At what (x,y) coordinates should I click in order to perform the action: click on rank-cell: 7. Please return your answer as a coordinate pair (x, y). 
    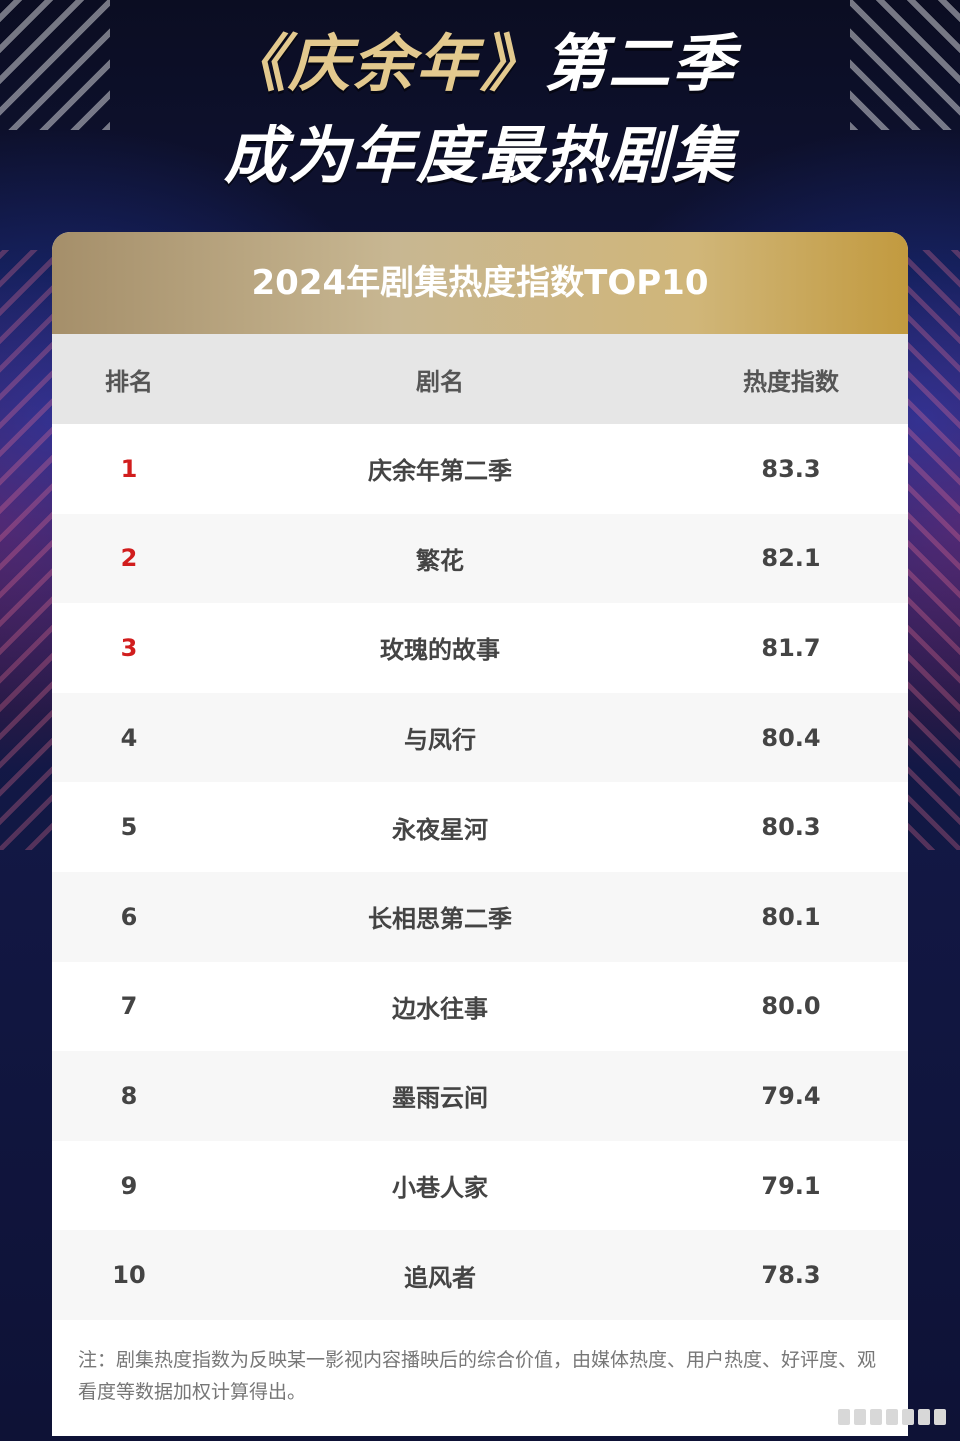
    Looking at the image, I should click on (129, 1006).